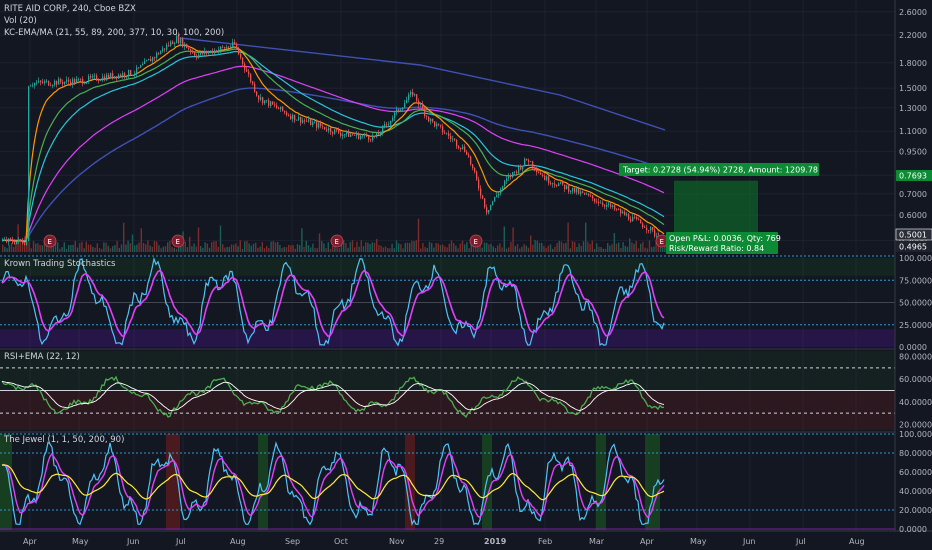  Describe the element at coordinates (725, 238) in the screenshot. I see `pnl-label-text: Open P&L: 0.0036, Qty: 769` at that location.